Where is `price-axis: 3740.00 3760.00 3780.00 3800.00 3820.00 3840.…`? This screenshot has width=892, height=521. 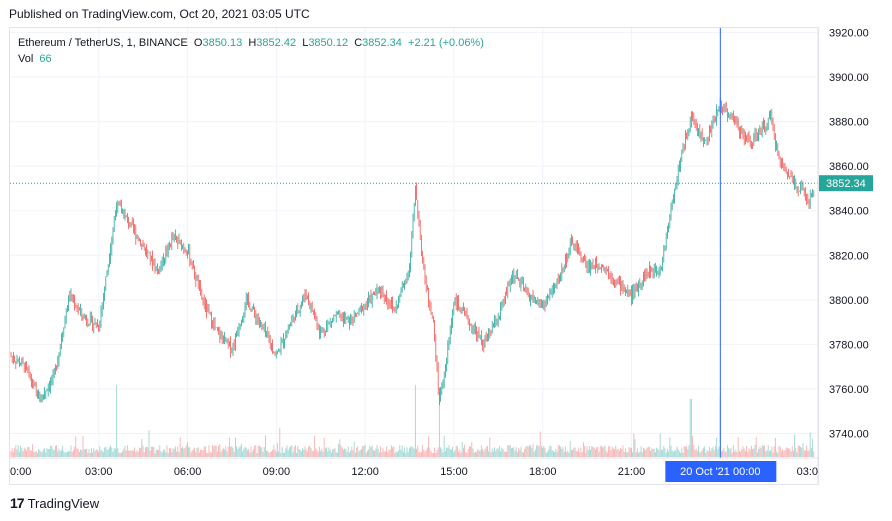
price-axis: 3740.00 3760.00 3780.00 3800.00 3820.00 3840.… is located at coordinates (843, 256).